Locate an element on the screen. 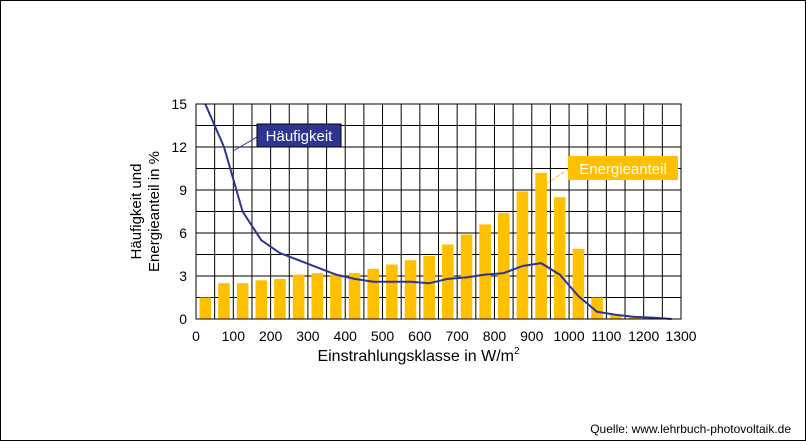 This screenshot has height=448, width=806. y-axis-label-line2: Energieanteil in % is located at coordinates (154, 211).